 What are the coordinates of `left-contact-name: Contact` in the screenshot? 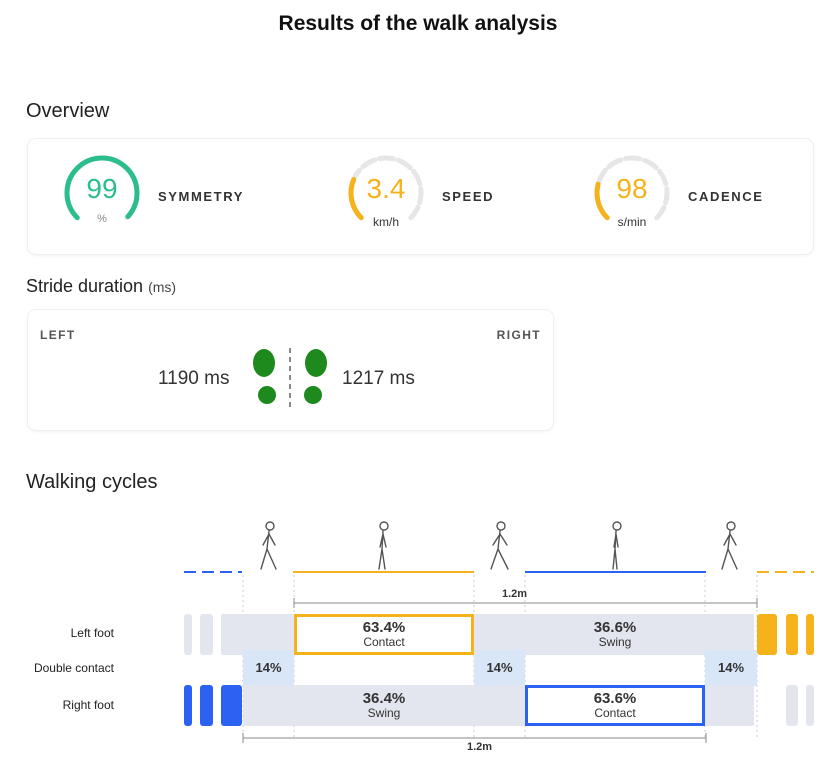 It's located at (384, 642).